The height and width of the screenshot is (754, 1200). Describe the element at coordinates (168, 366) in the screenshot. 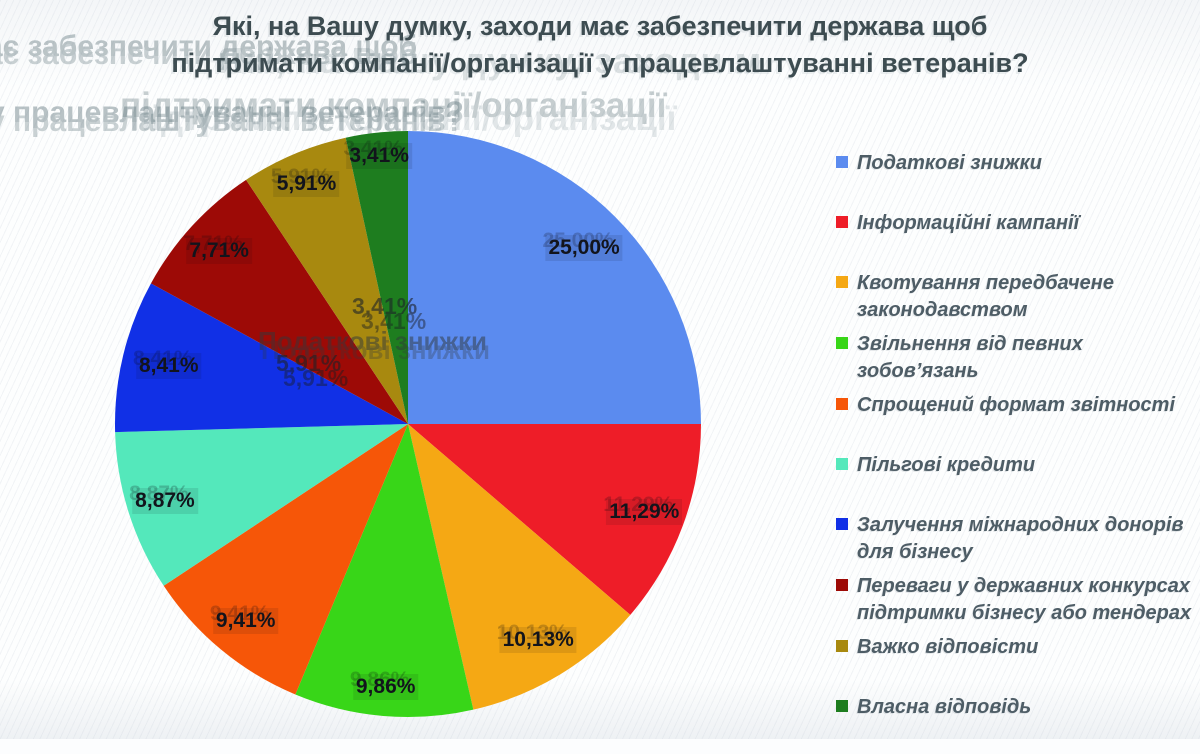

I see `slice-value-label: 8,41%` at that location.